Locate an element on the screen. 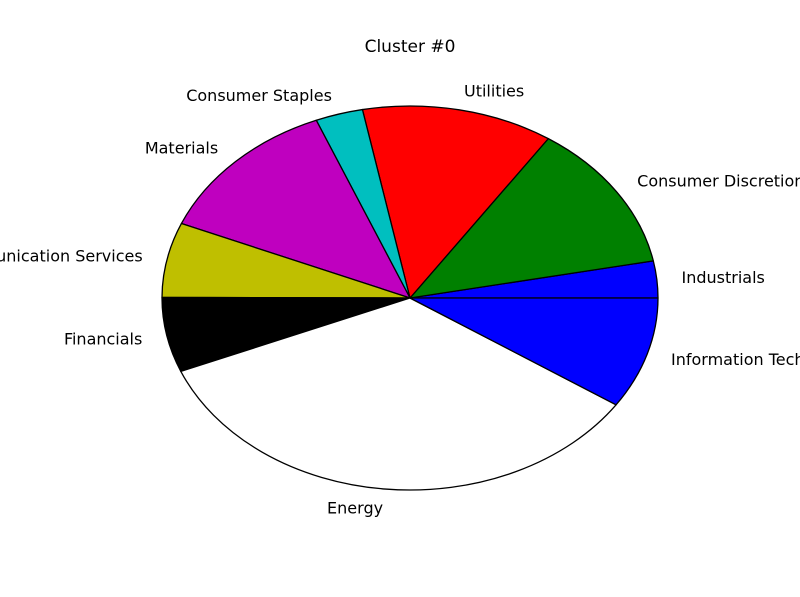  slice-label-consumer-discretionary: Consumer Discretionary is located at coordinates (718, 181).